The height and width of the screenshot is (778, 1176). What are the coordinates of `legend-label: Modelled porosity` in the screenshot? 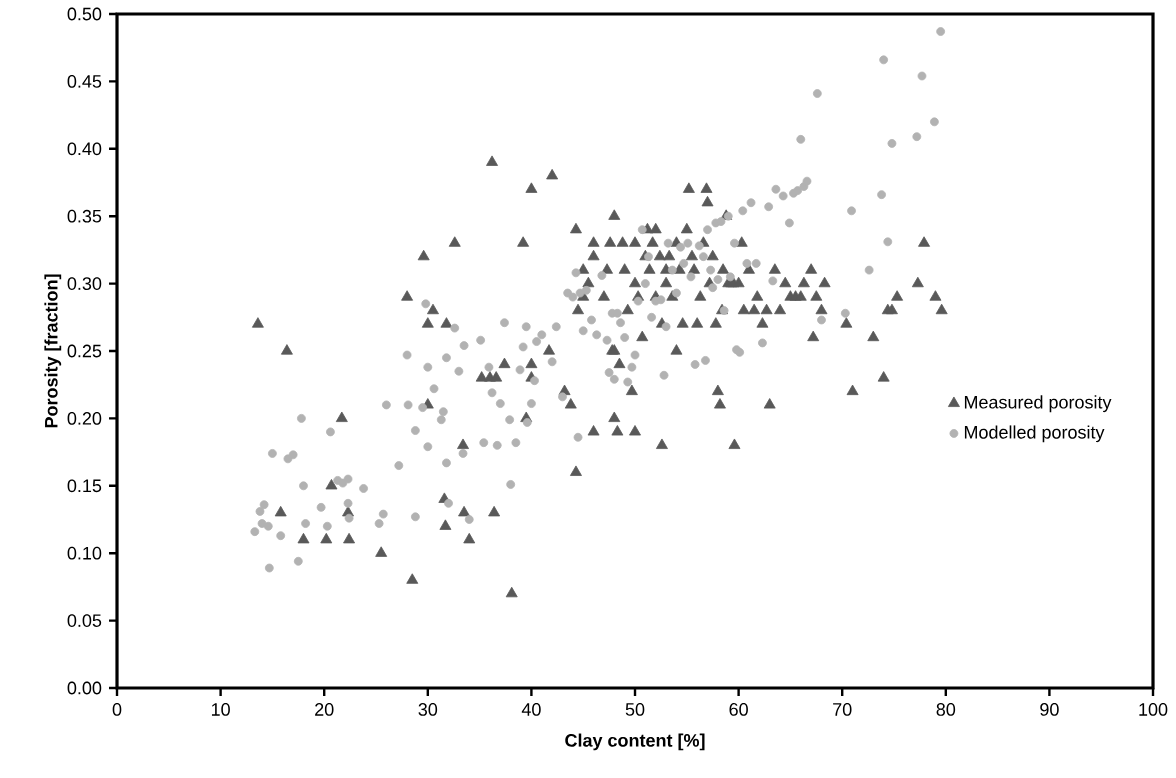 It's located at (1034, 434).